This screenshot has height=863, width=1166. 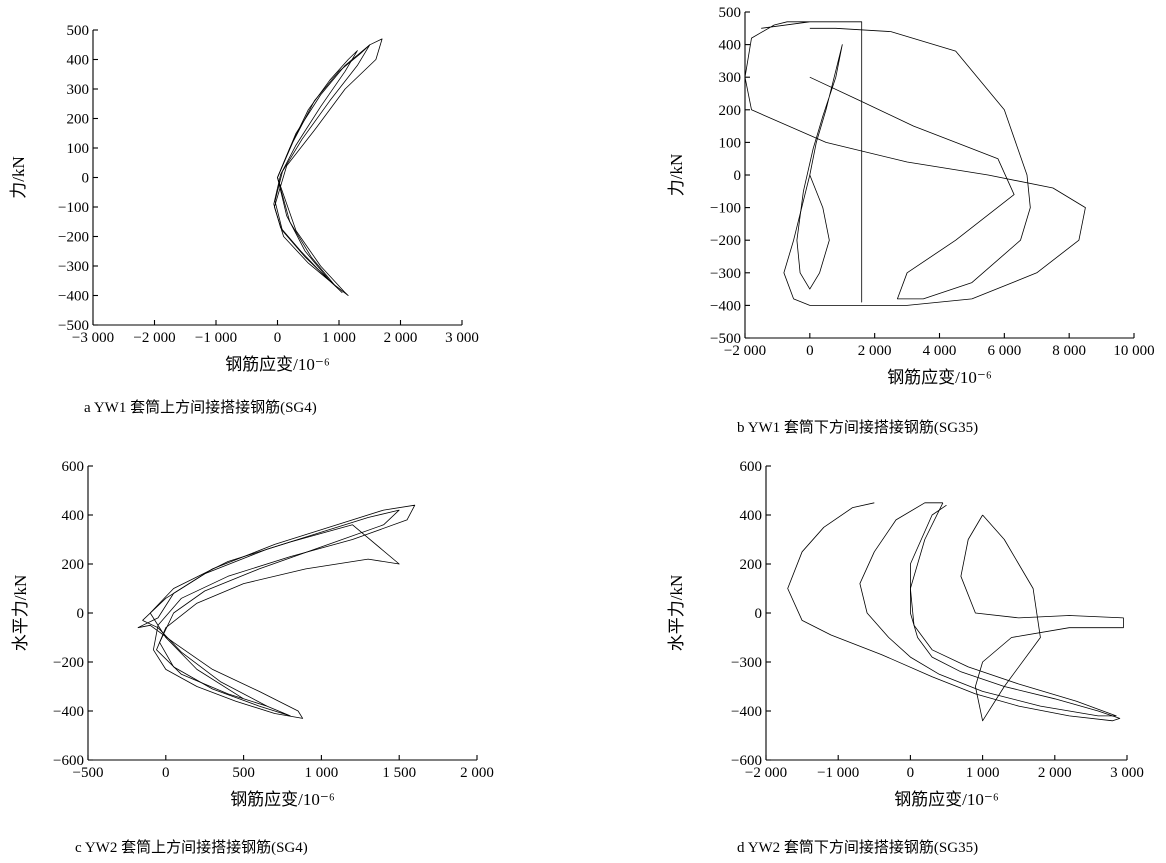 What do you see at coordinates (200, 407) in the screenshot?
I see `panel-caption: a YW1 套筒上方间接搭接钢筋(SG4)` at bounding box center [200, 407].